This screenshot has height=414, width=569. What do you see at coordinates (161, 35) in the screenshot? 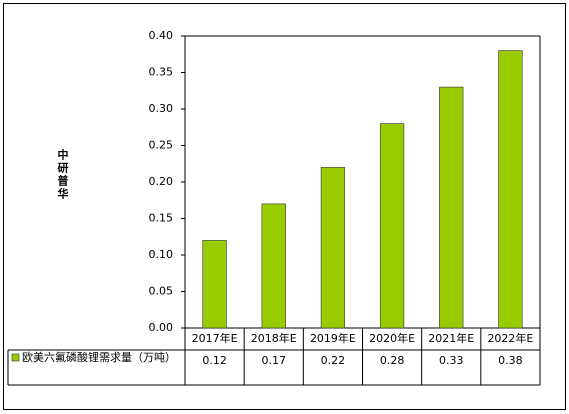
I see `y-tick-label: 0.40` at bounding box center [161, 35].